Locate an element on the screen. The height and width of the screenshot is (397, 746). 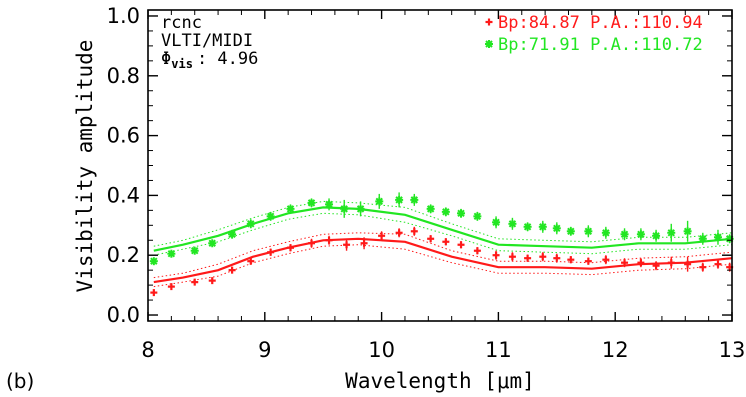
legend-plus-glyph is located at coordinates (489, 22).